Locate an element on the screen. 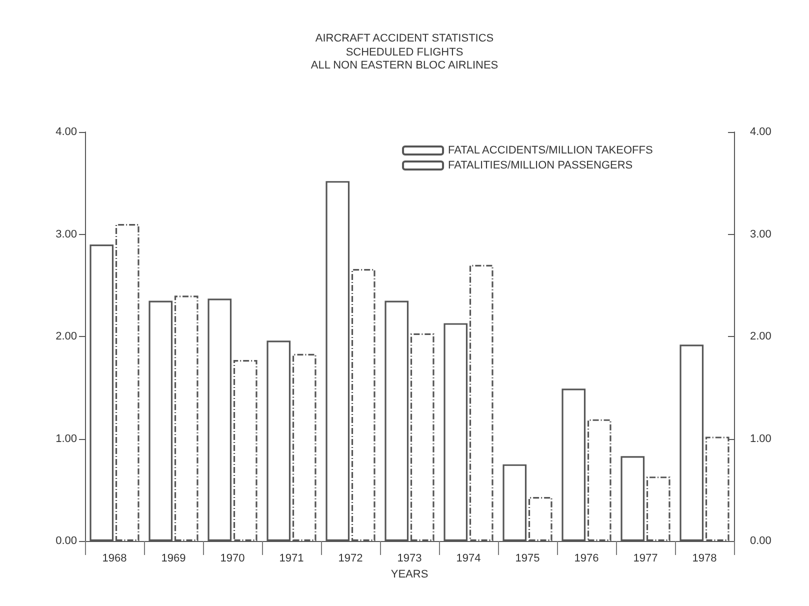 The image size is (809, 606). x-tick-label: 1968 is located at coordinates (114, 558).